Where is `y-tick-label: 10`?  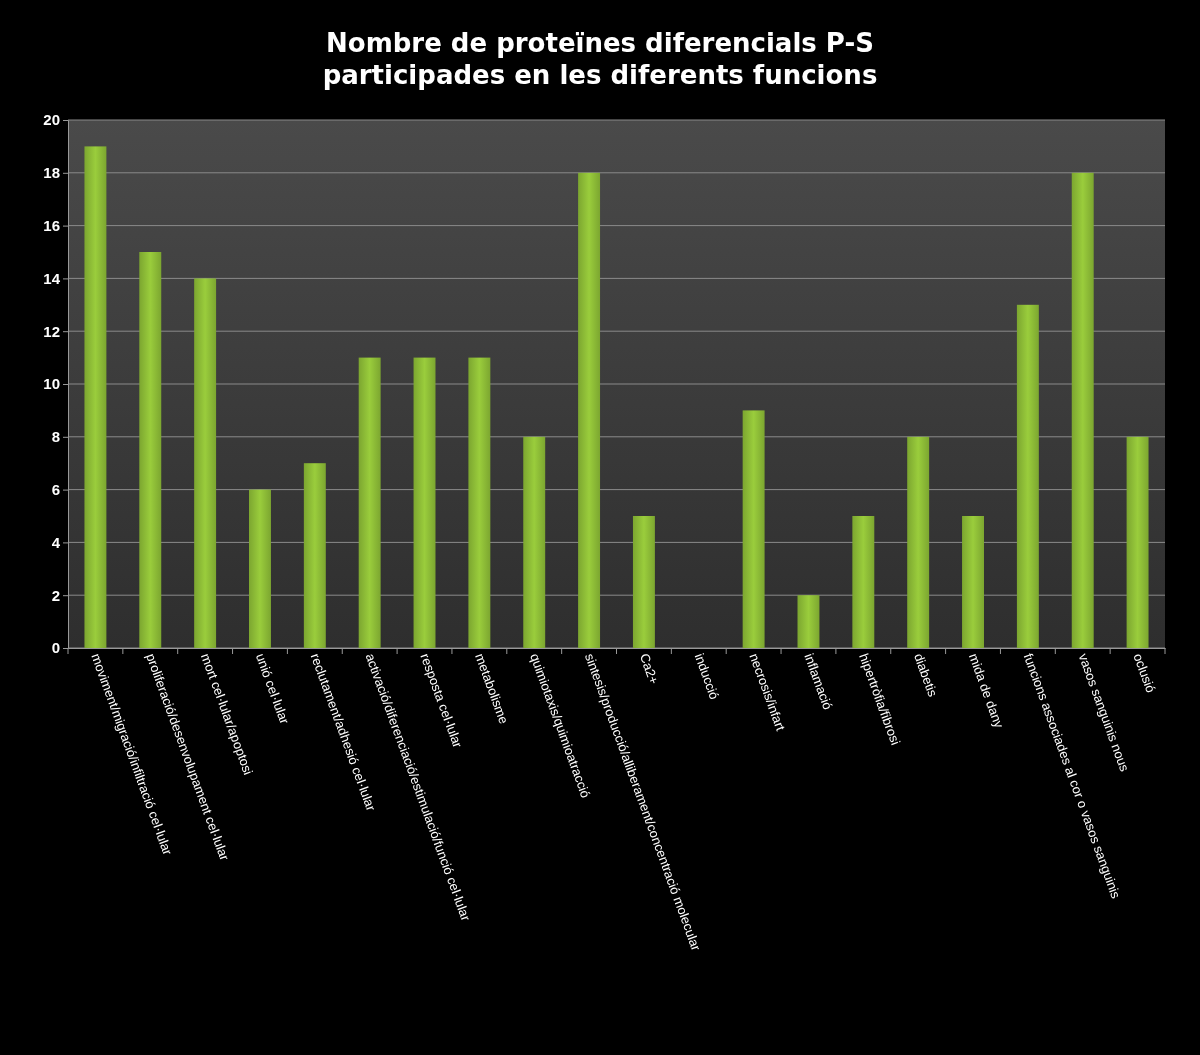 y-tick-label: 10 is located at coordinates (51, 384).